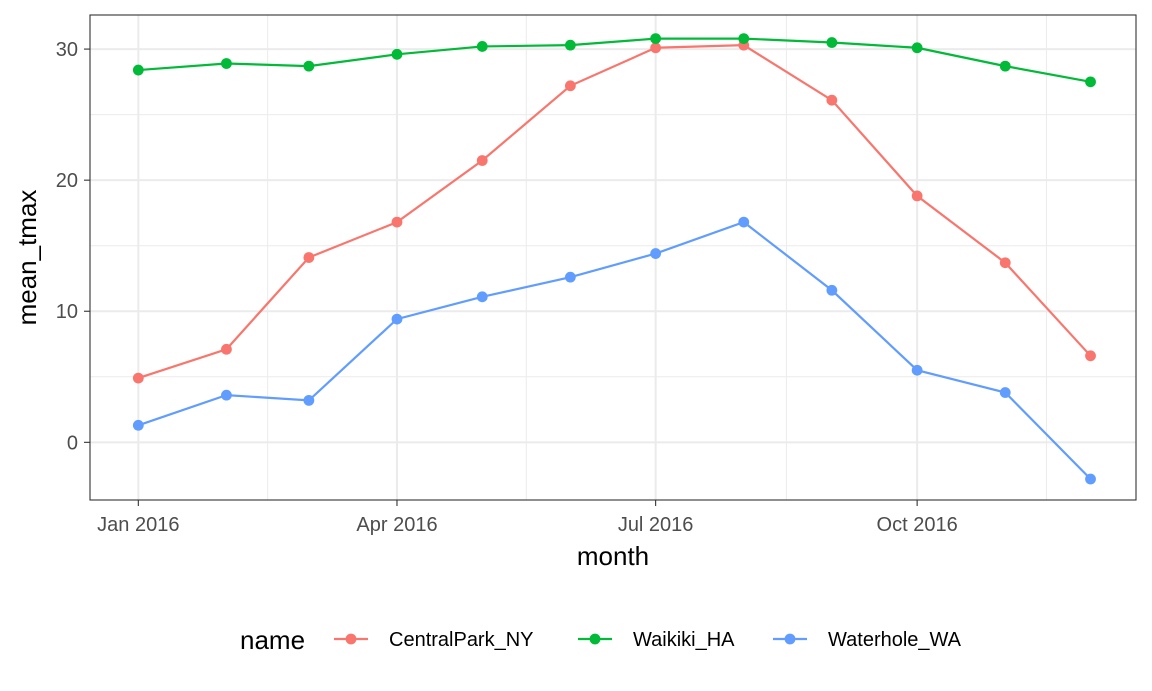 The width and height of the screenshot is (1152, 691). Describe the element at coordinates (138, 525) in the screenshot. I see `x-tick-label: Jan 2016` at that location.